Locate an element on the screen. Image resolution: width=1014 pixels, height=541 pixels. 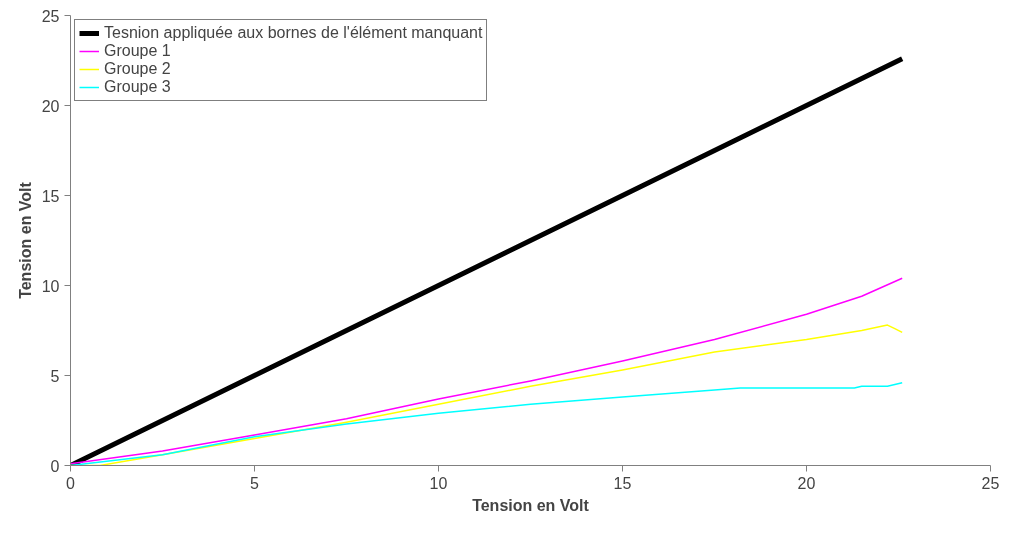
y-tick-label: 10 is located at coordinates (50, 286).